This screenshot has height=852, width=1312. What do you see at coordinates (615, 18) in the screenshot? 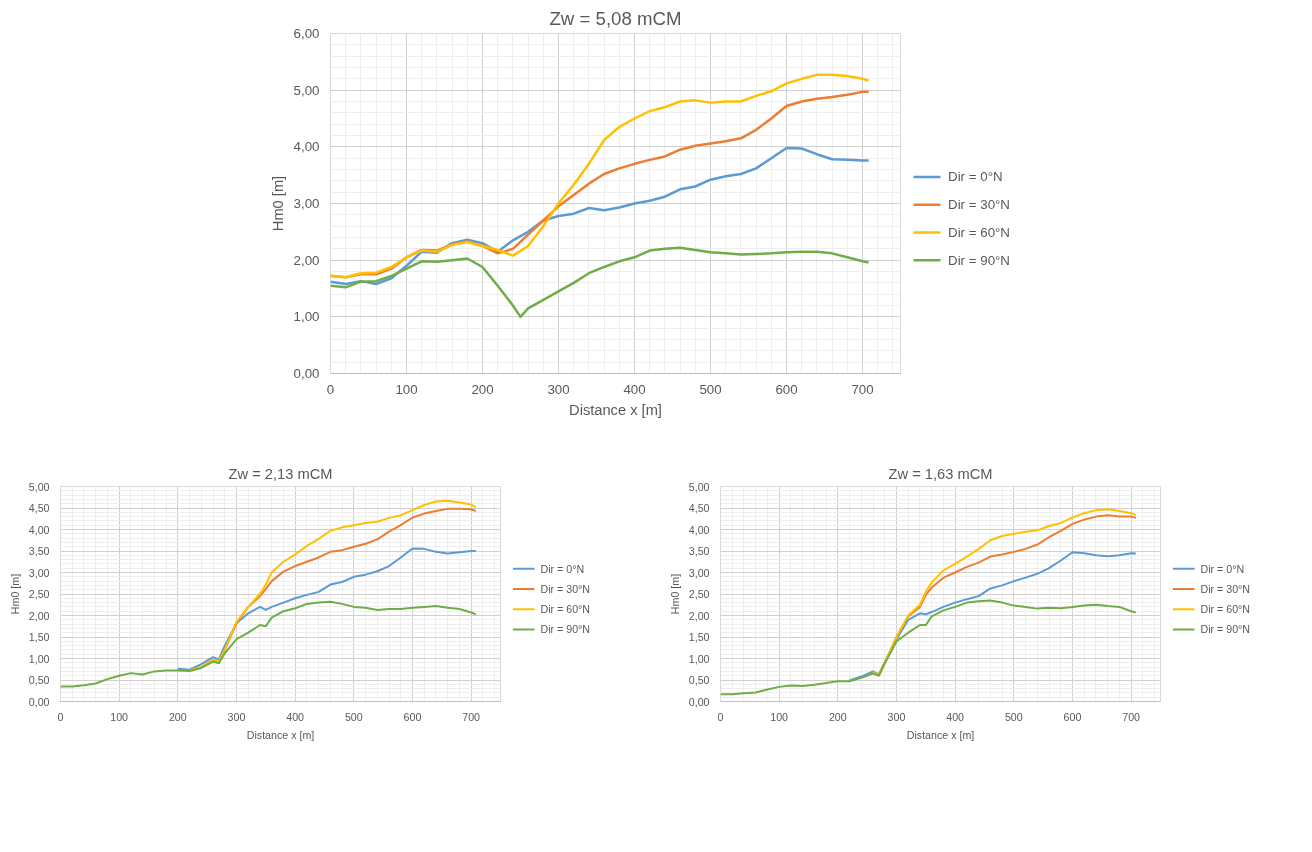
I see `chart-title: Zw = 5,08 mCM` at bounding box center [615, 18].